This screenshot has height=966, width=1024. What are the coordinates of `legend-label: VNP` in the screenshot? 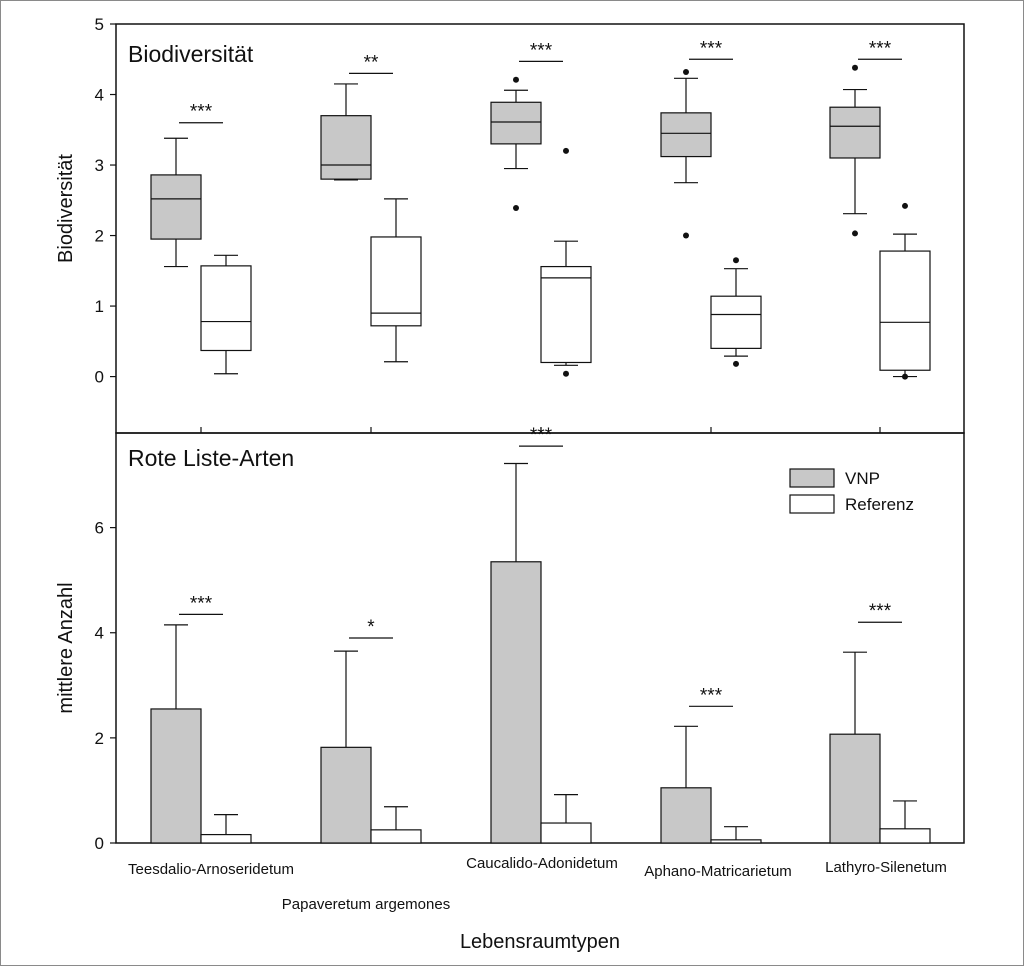 It's located at (862, 478).